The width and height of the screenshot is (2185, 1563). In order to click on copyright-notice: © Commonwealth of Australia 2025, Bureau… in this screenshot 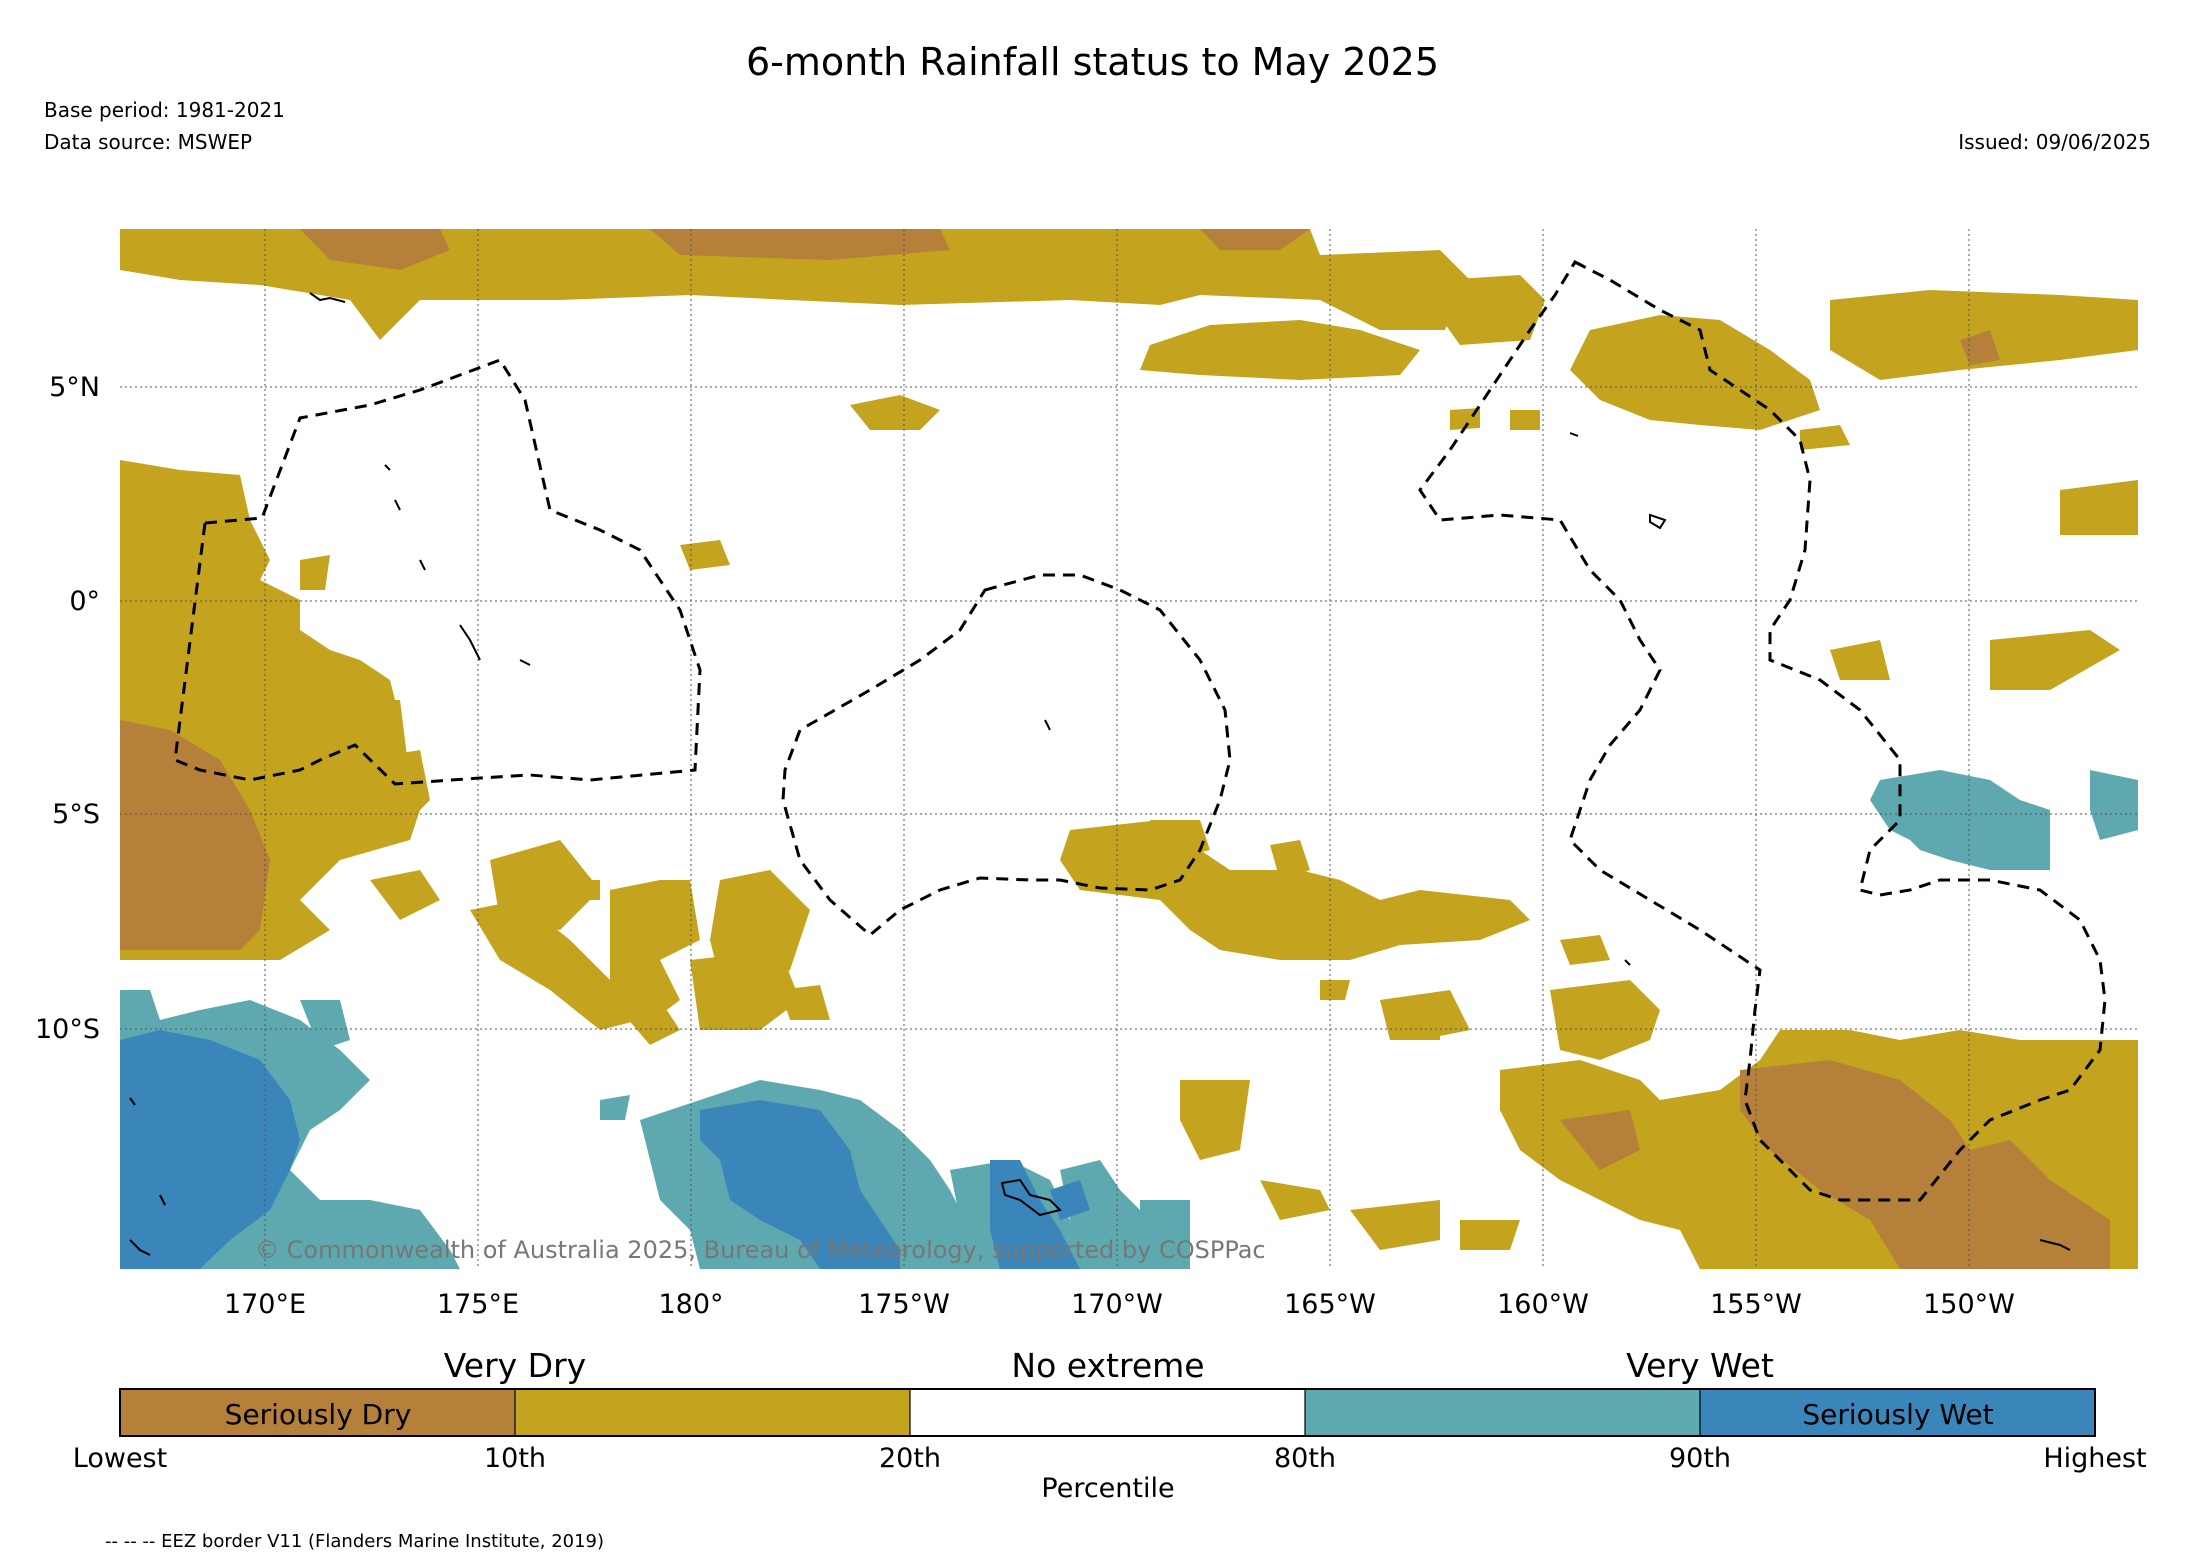, I will do `click(760, 1250)`.